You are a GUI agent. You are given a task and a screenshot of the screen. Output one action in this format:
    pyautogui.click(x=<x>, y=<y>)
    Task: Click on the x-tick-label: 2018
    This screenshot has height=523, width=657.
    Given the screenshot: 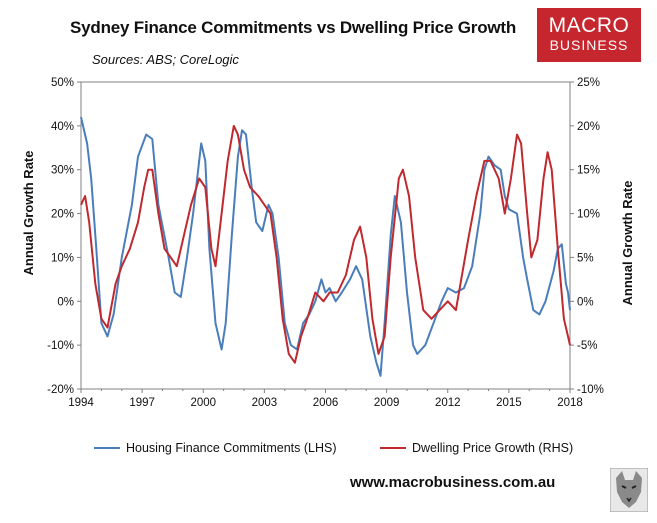 What is the action you would take?
    pyautogui.click(x=570, y=403)
    